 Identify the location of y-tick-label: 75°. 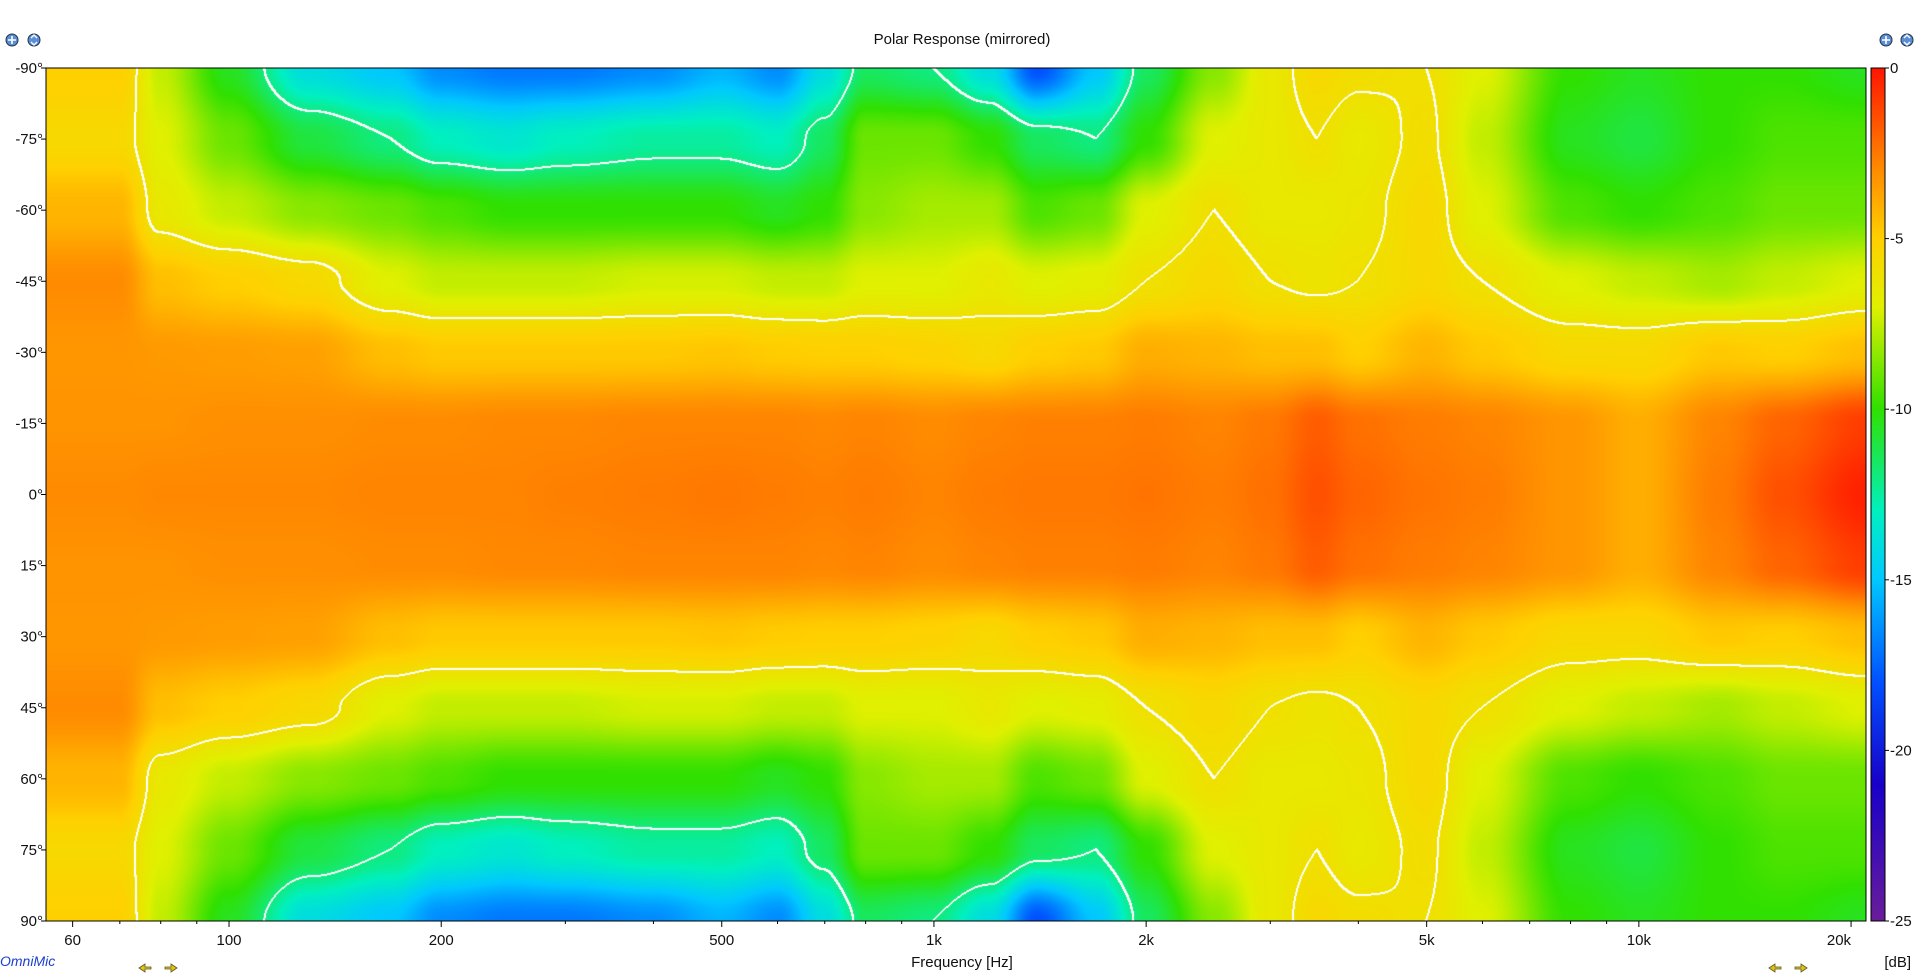
(31, 850).